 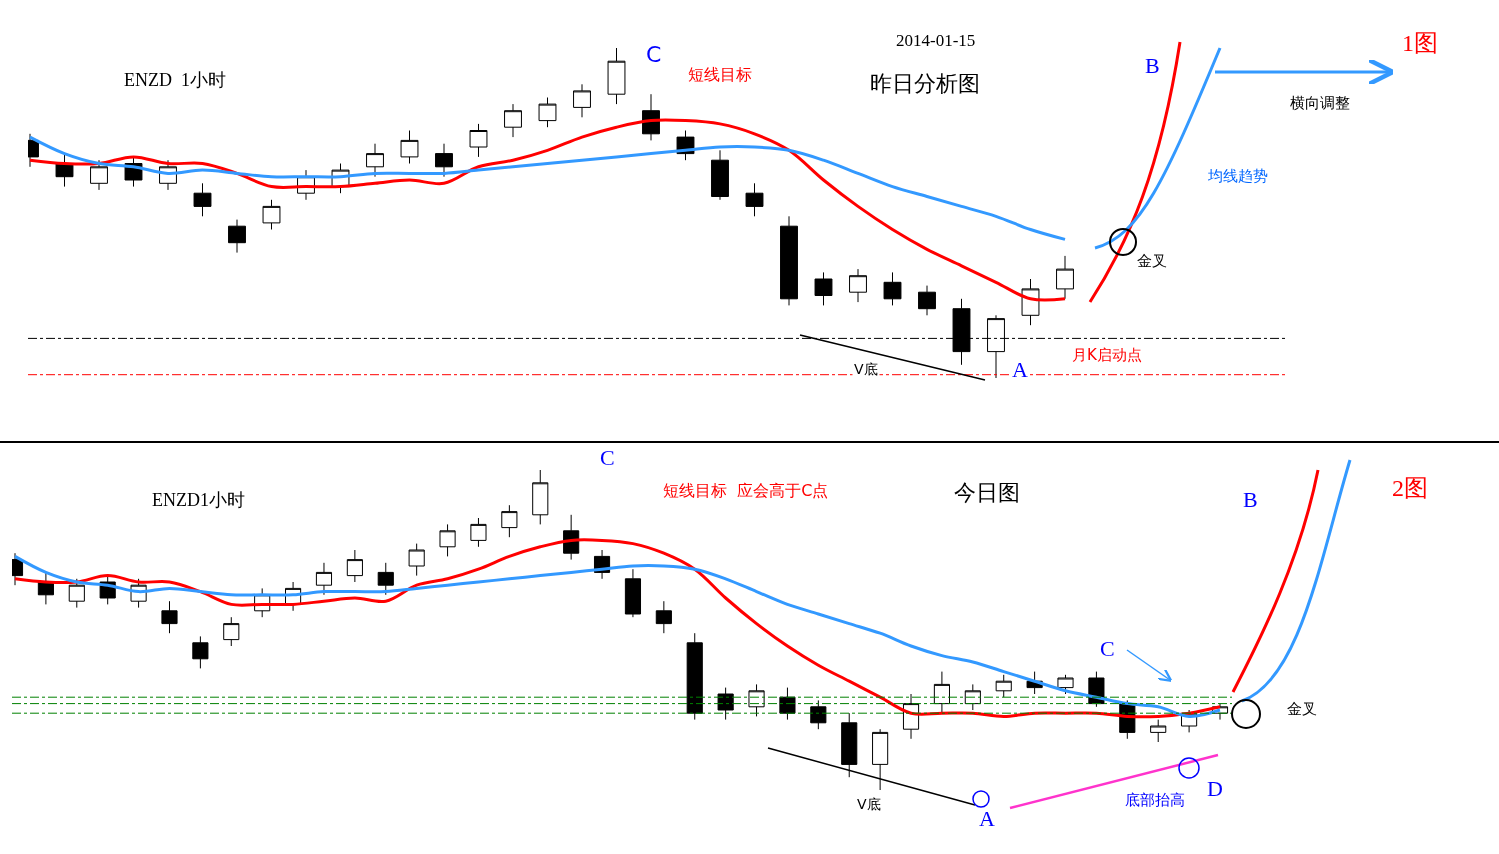 I want to click on text: 1图, so click(x=1420, y=43).